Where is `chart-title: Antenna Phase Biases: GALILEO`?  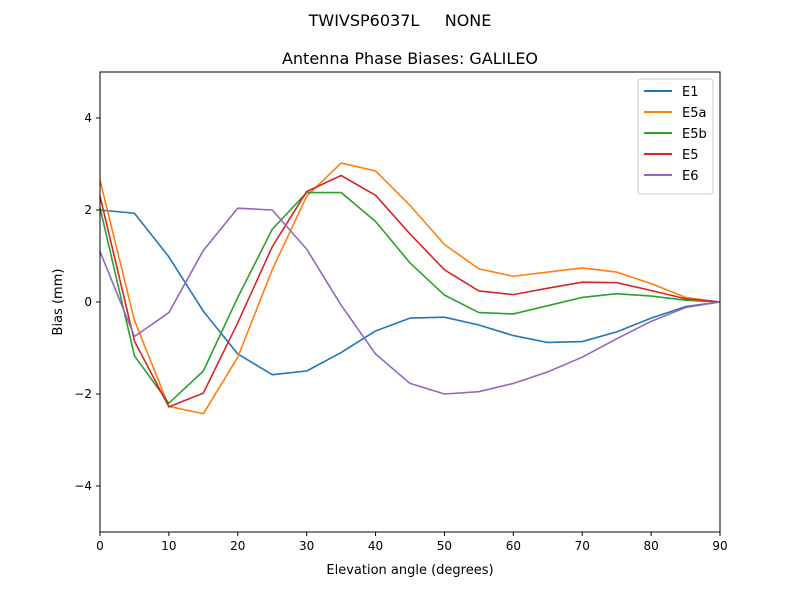 chart-title: Antenna Phase Biases: GALILEO is located at coordinates (410, 58).